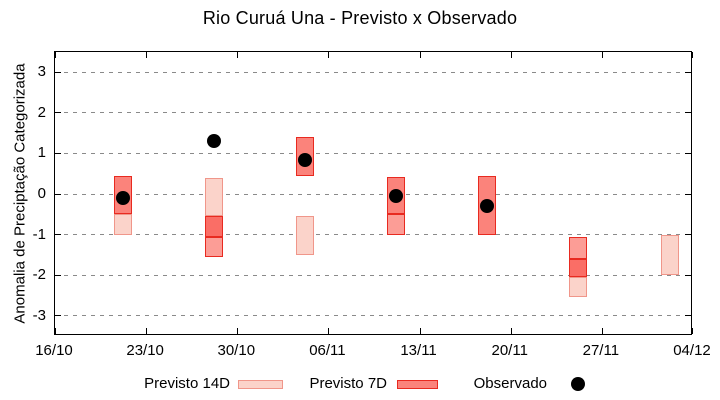 This screenshot has width=720, height=400. What do you see at coordinates (236, 350) in the screenshot?
I see `x-tick-label: 30/10` at bounding box center [236, 350].